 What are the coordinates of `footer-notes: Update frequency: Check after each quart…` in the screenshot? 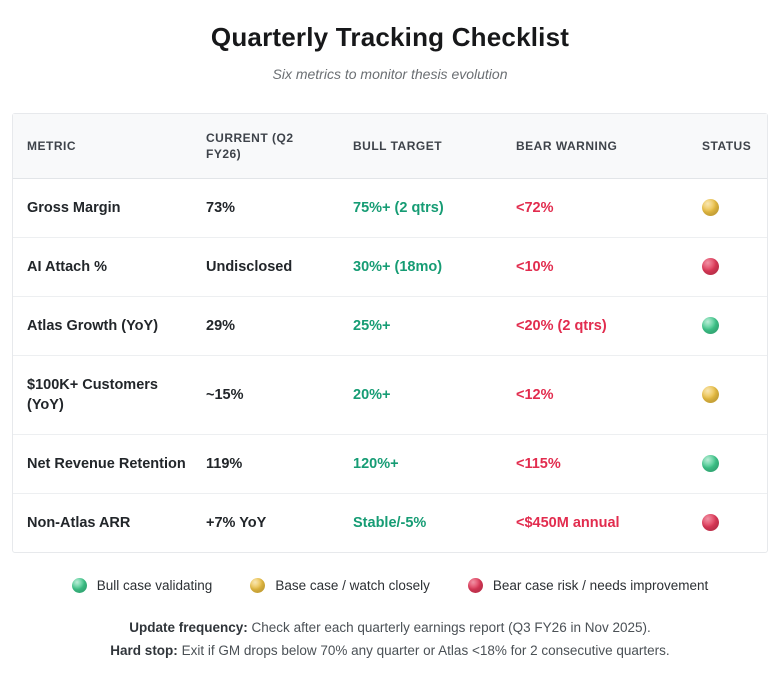 It's located at (390, 639).